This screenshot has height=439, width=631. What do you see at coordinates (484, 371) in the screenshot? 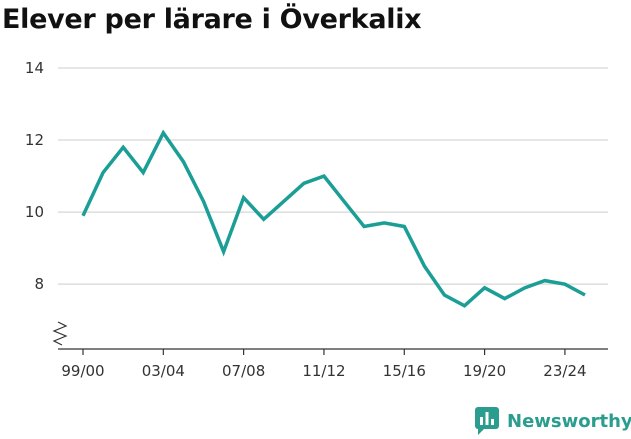
I see `x-tick-label: 19/20` at bounding box center [484, 371].